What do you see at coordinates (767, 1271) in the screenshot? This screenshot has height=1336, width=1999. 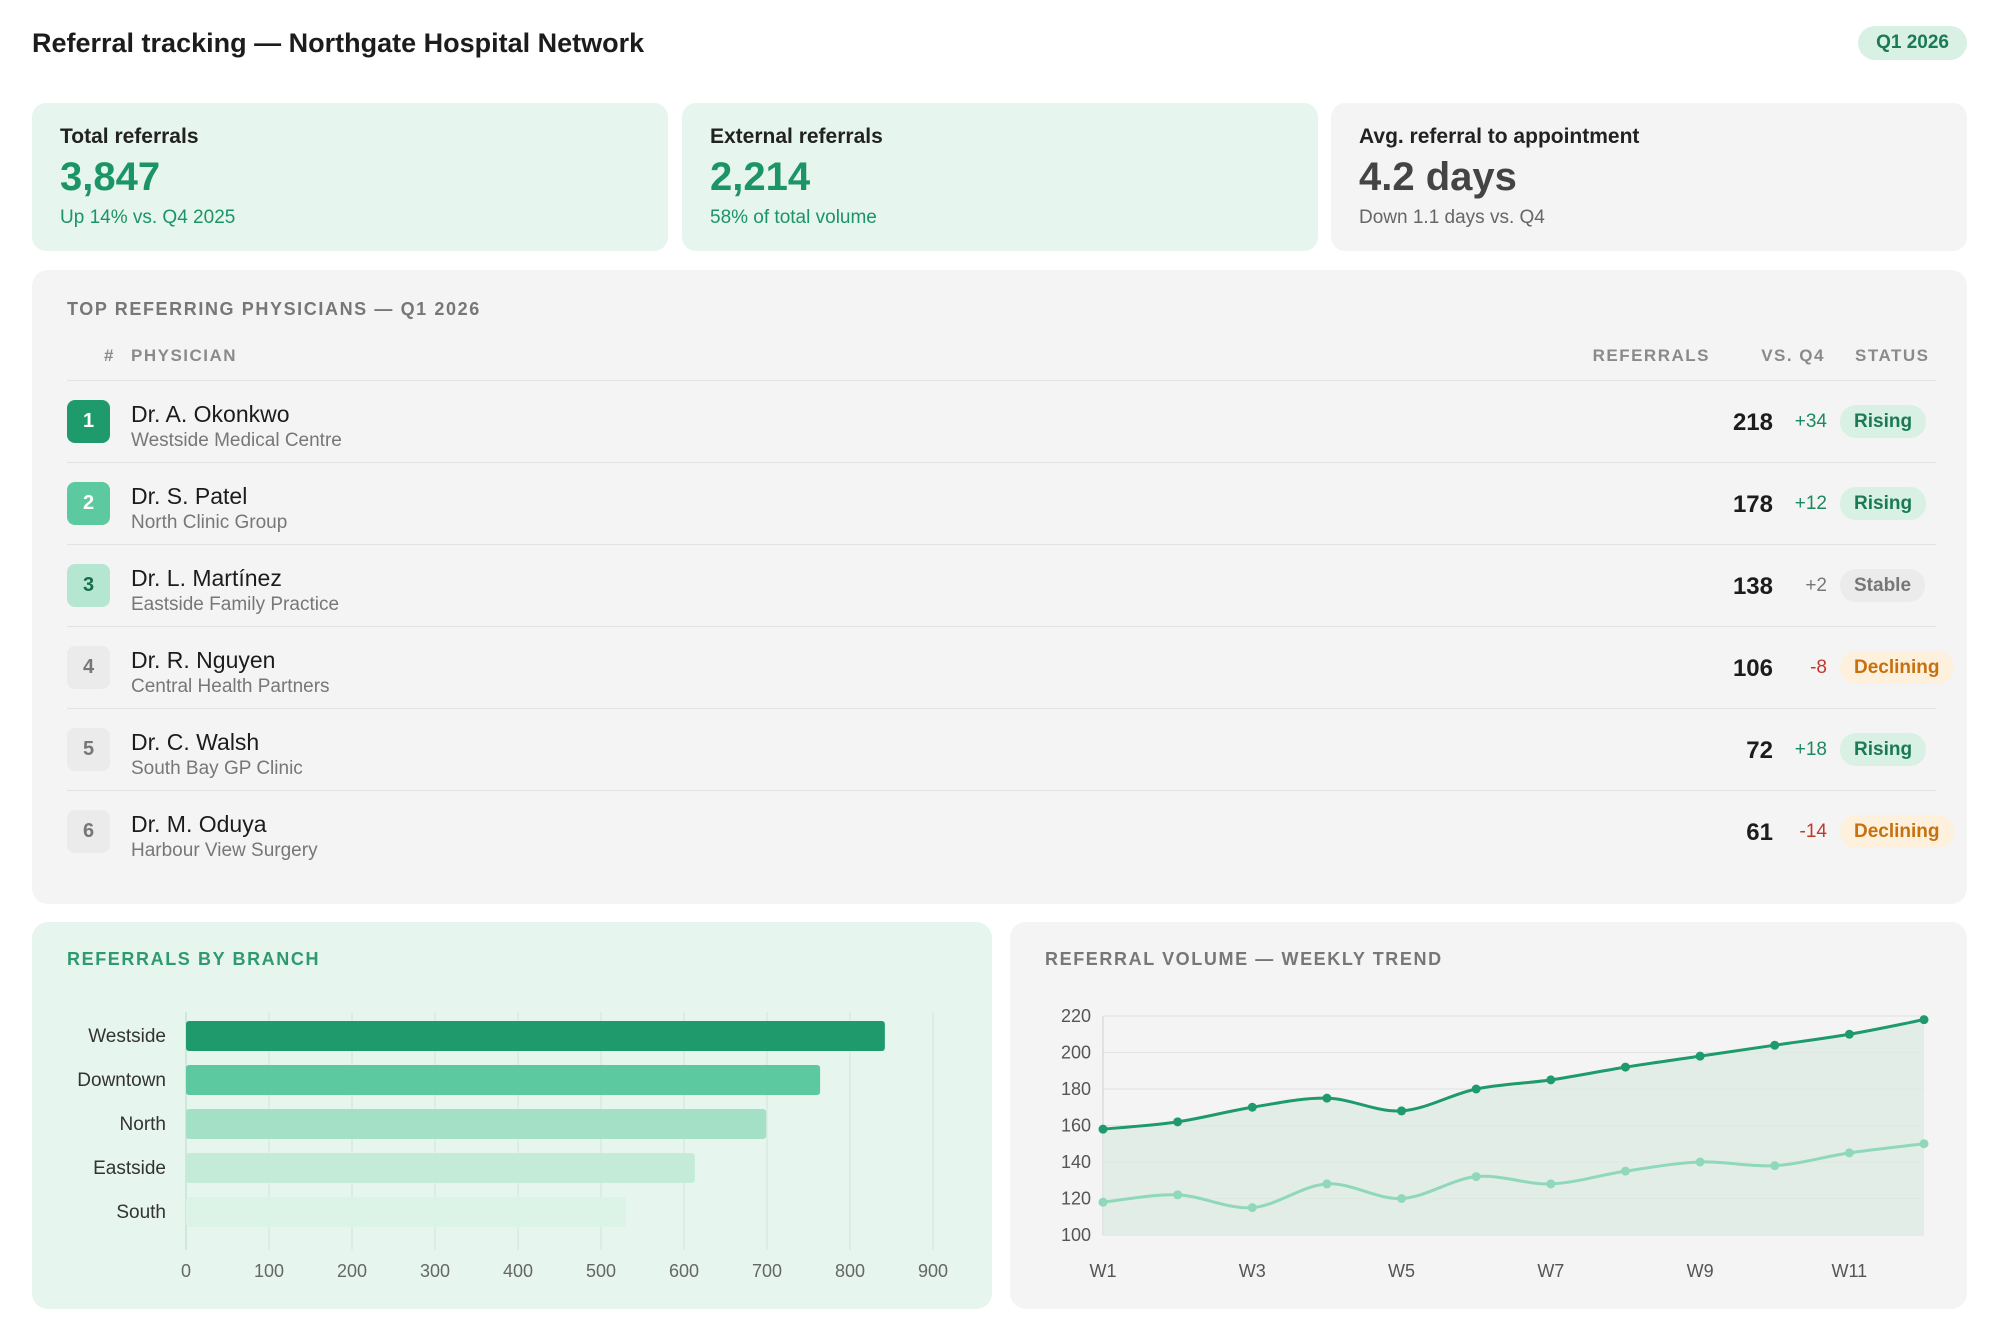 I see `x-tick-label: 700` at bounding box center [767, 1271].